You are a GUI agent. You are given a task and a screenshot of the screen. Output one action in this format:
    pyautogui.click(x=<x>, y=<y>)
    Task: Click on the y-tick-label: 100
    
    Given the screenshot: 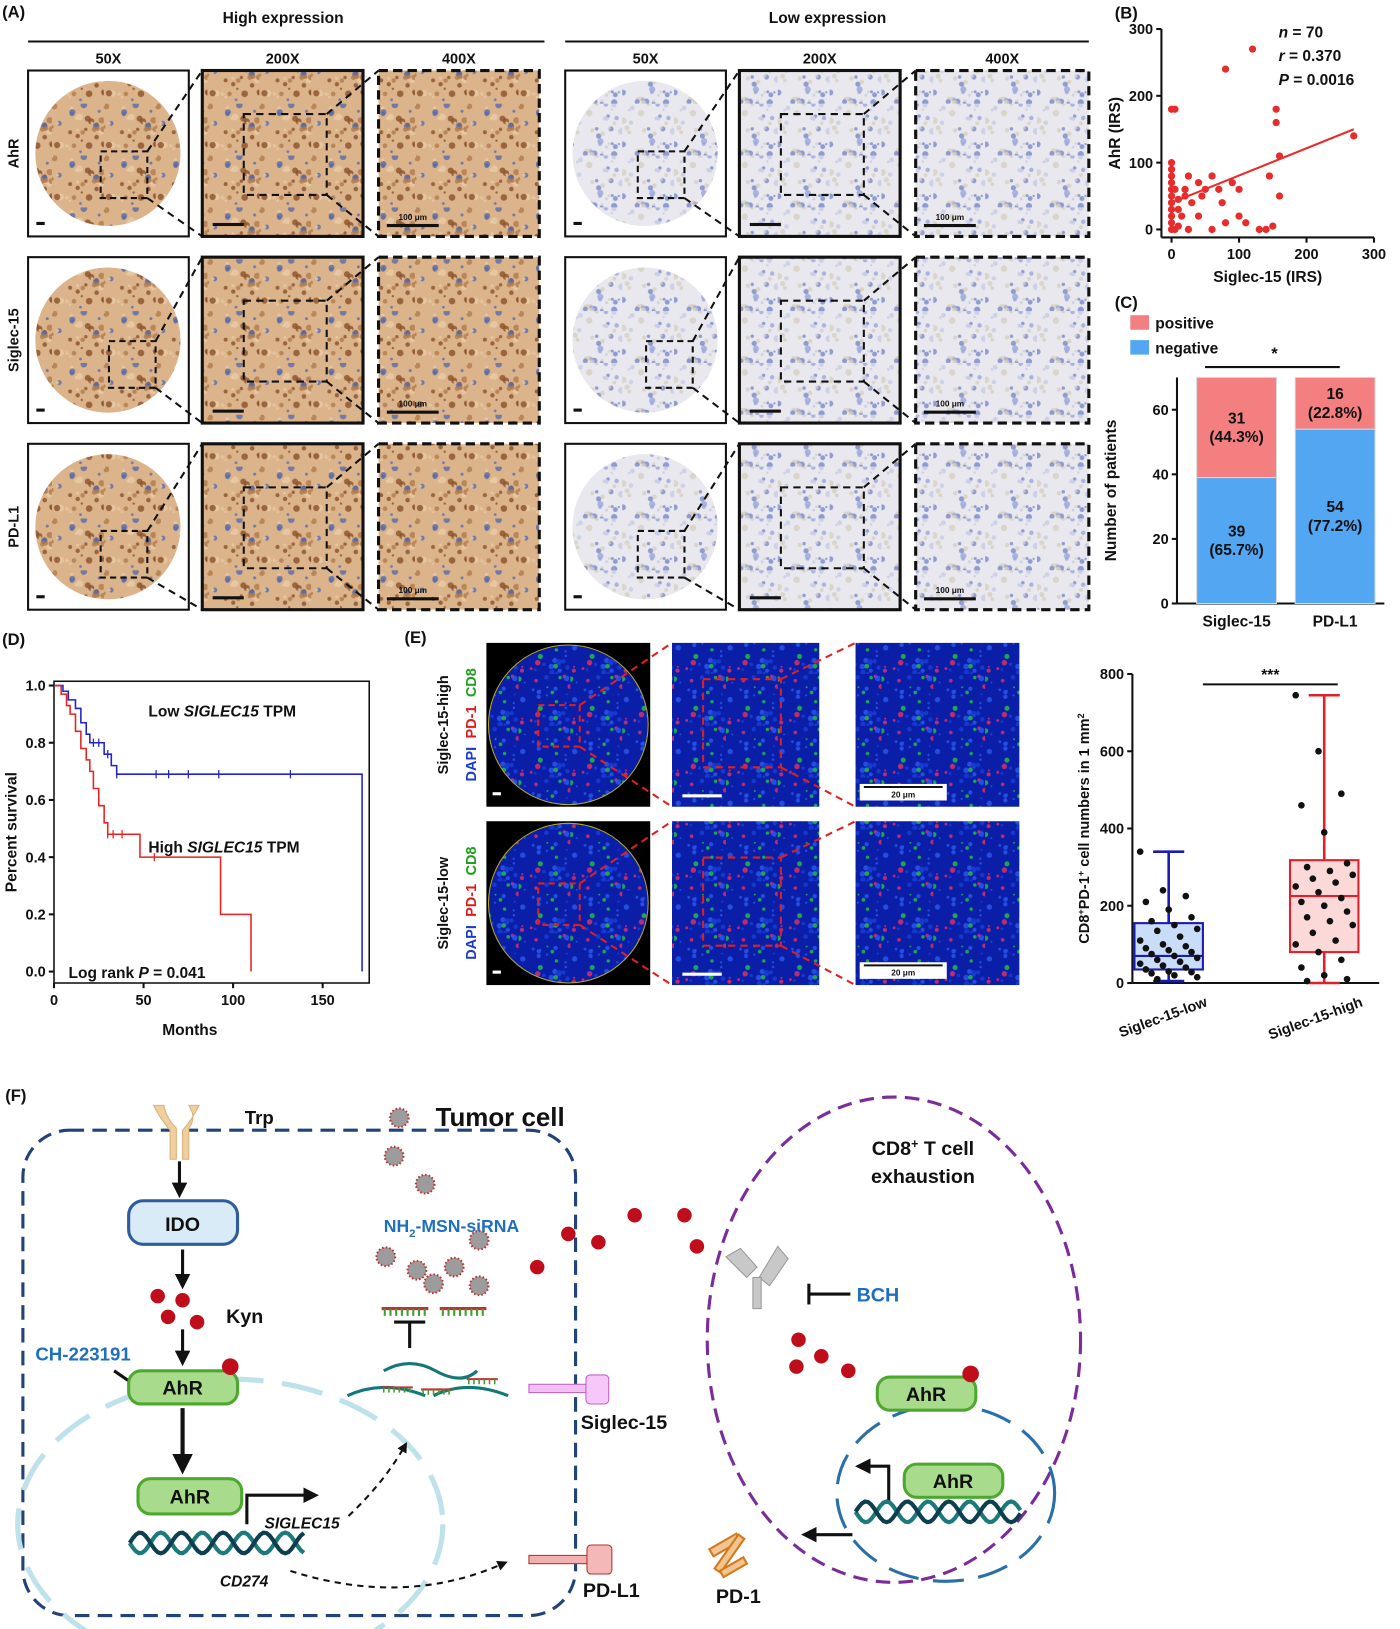 What is the action you would take?
    pyautogui.click(x=1141, y=164)
    